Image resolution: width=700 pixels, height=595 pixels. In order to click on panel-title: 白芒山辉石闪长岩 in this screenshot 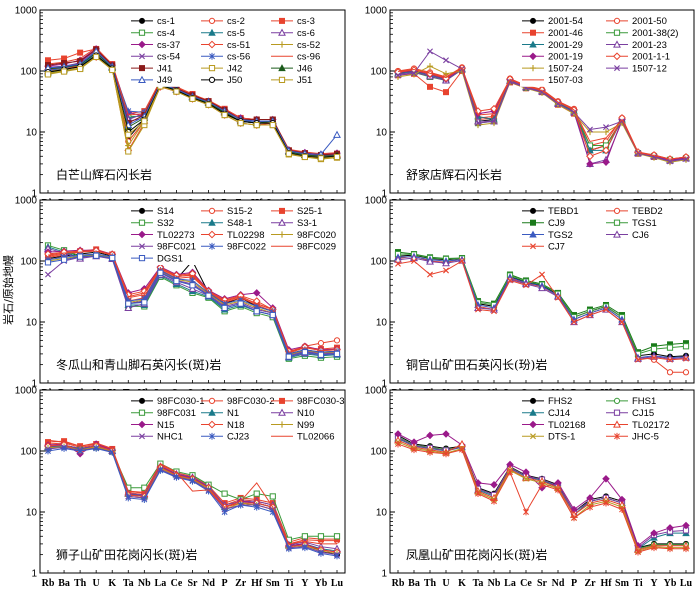, I will do `click(104, 174)`.